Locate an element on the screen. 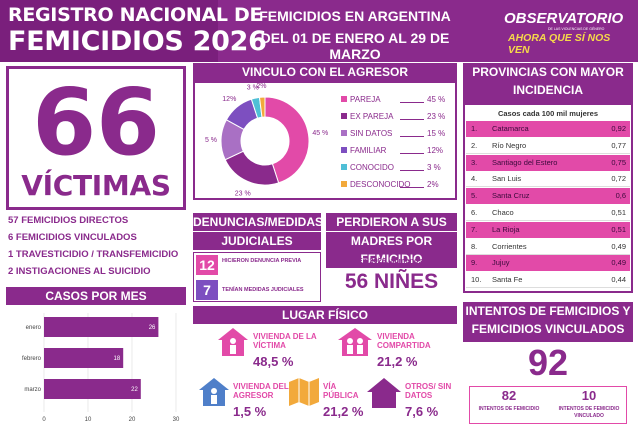 The height and width of the screenshot is (430, 638). province-name: Corrientes is located at coordinates (509, 246).